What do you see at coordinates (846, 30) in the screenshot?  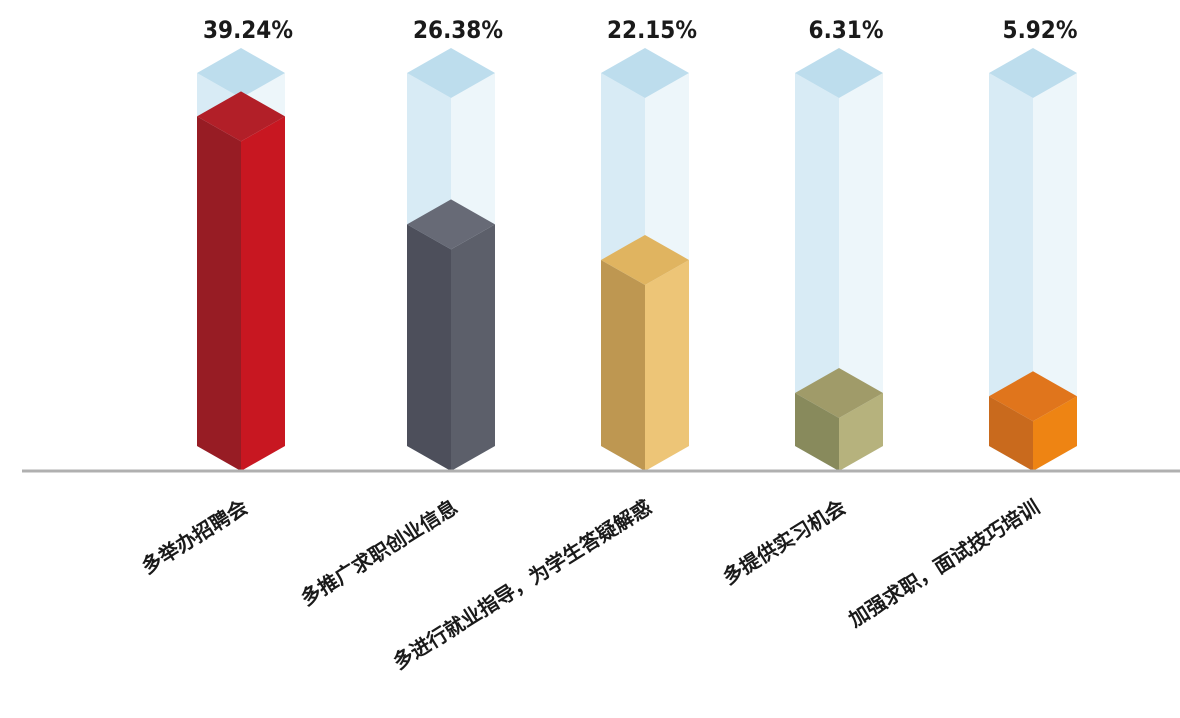 I see `value-label: 6.31%` at bounding box center [846, 30].